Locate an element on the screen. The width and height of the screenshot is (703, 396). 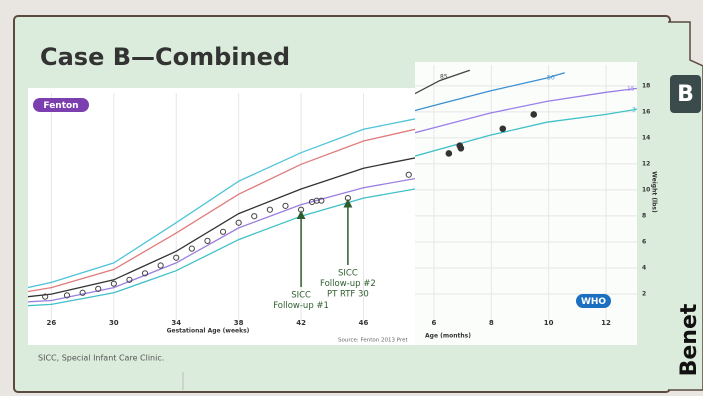
chart-badge-label: WHO is located at coordinates (593, 302).